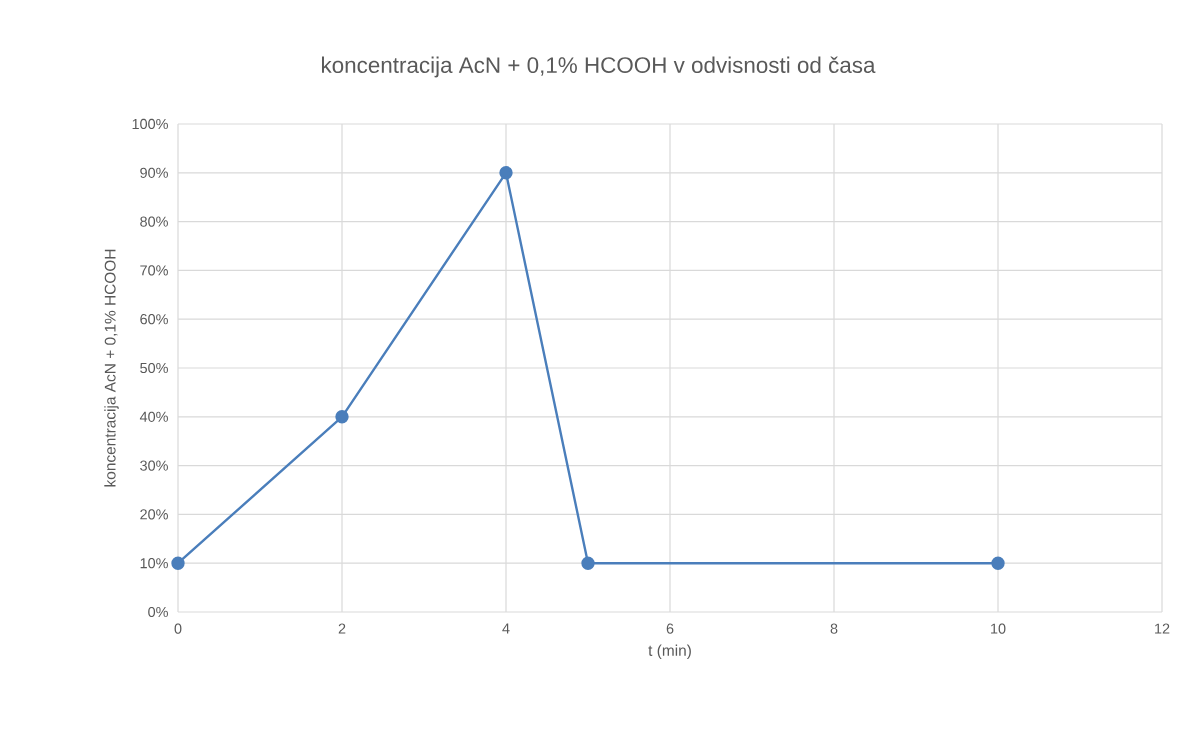 The width and height of the screenshot is (1197, 740). I want to click on x-tick-label: 4, so click(506, 628).